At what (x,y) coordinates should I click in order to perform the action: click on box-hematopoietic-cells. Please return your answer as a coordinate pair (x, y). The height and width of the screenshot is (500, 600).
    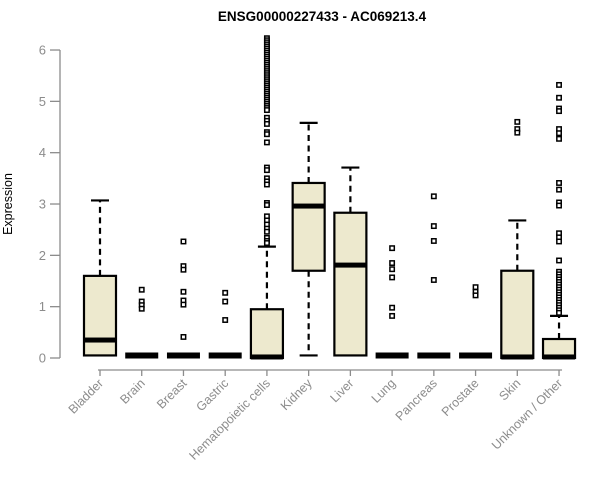
    Looking at the image, I should click on (267, 334).